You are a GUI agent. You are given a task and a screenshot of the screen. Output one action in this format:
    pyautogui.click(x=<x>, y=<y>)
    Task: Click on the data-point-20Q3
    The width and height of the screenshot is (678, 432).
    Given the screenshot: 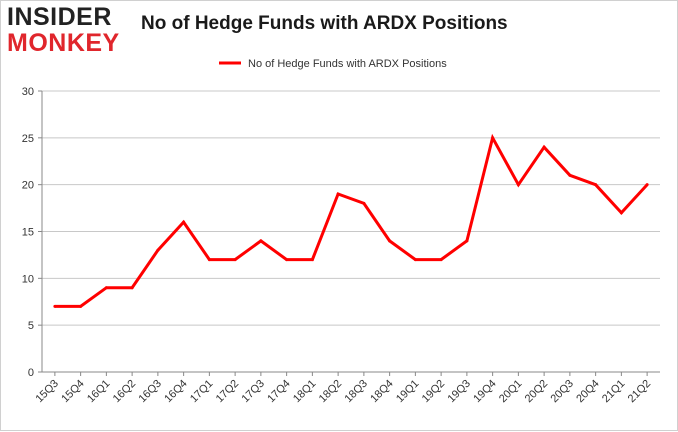 What is the action you would take?
    pyautogui.click(x=570, y=175)
    